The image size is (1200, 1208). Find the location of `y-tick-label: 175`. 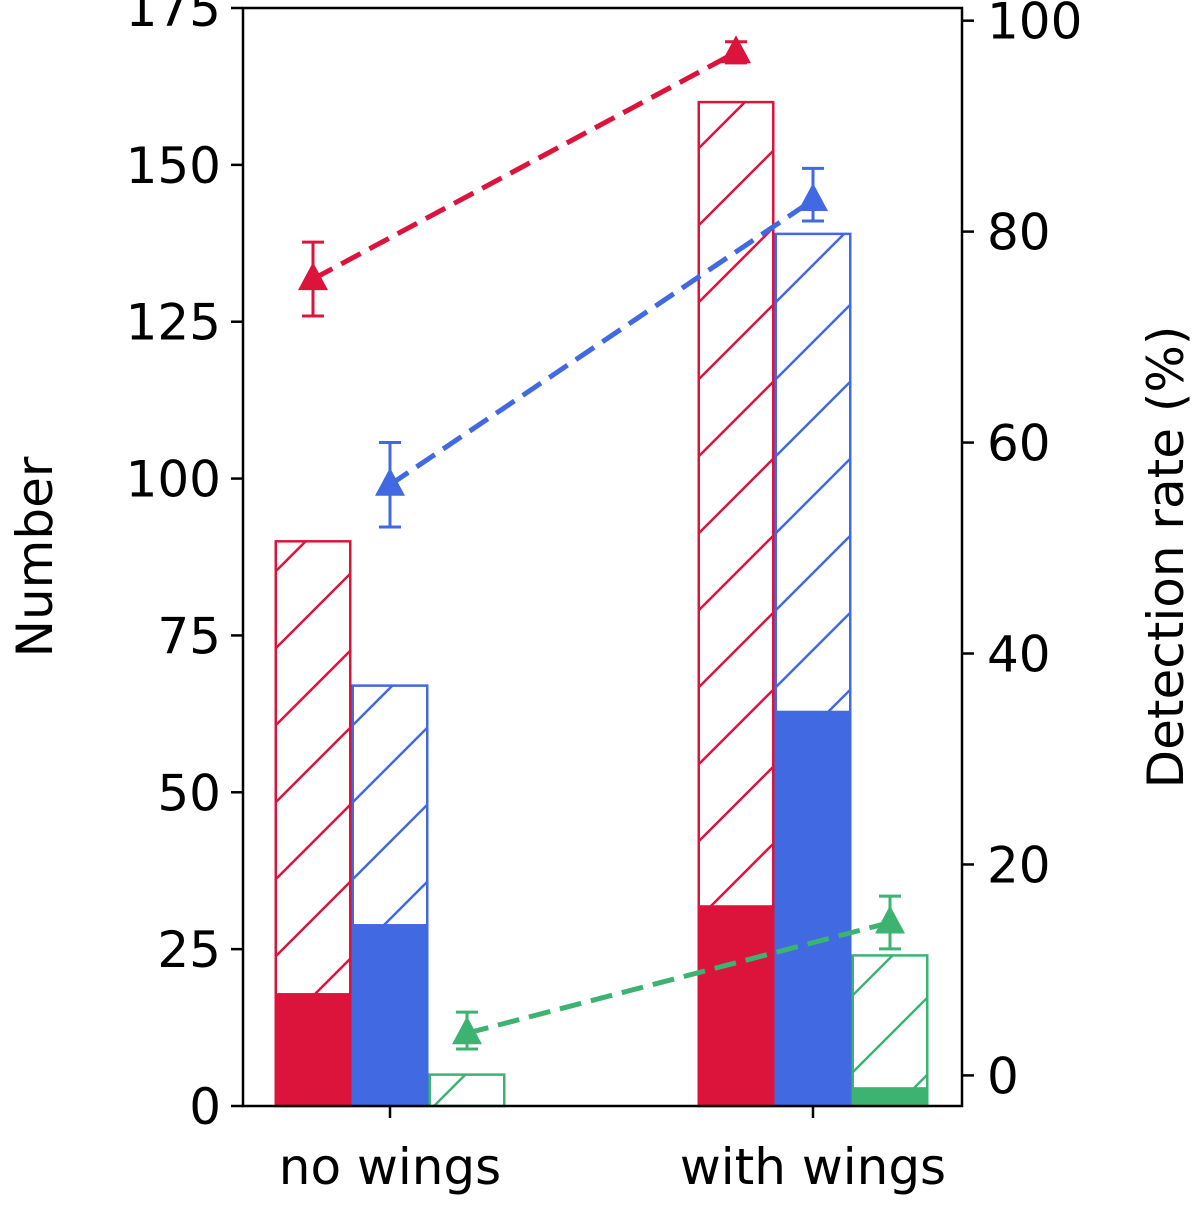

y-tick-label: 175 is located at coordinates (173, 19).